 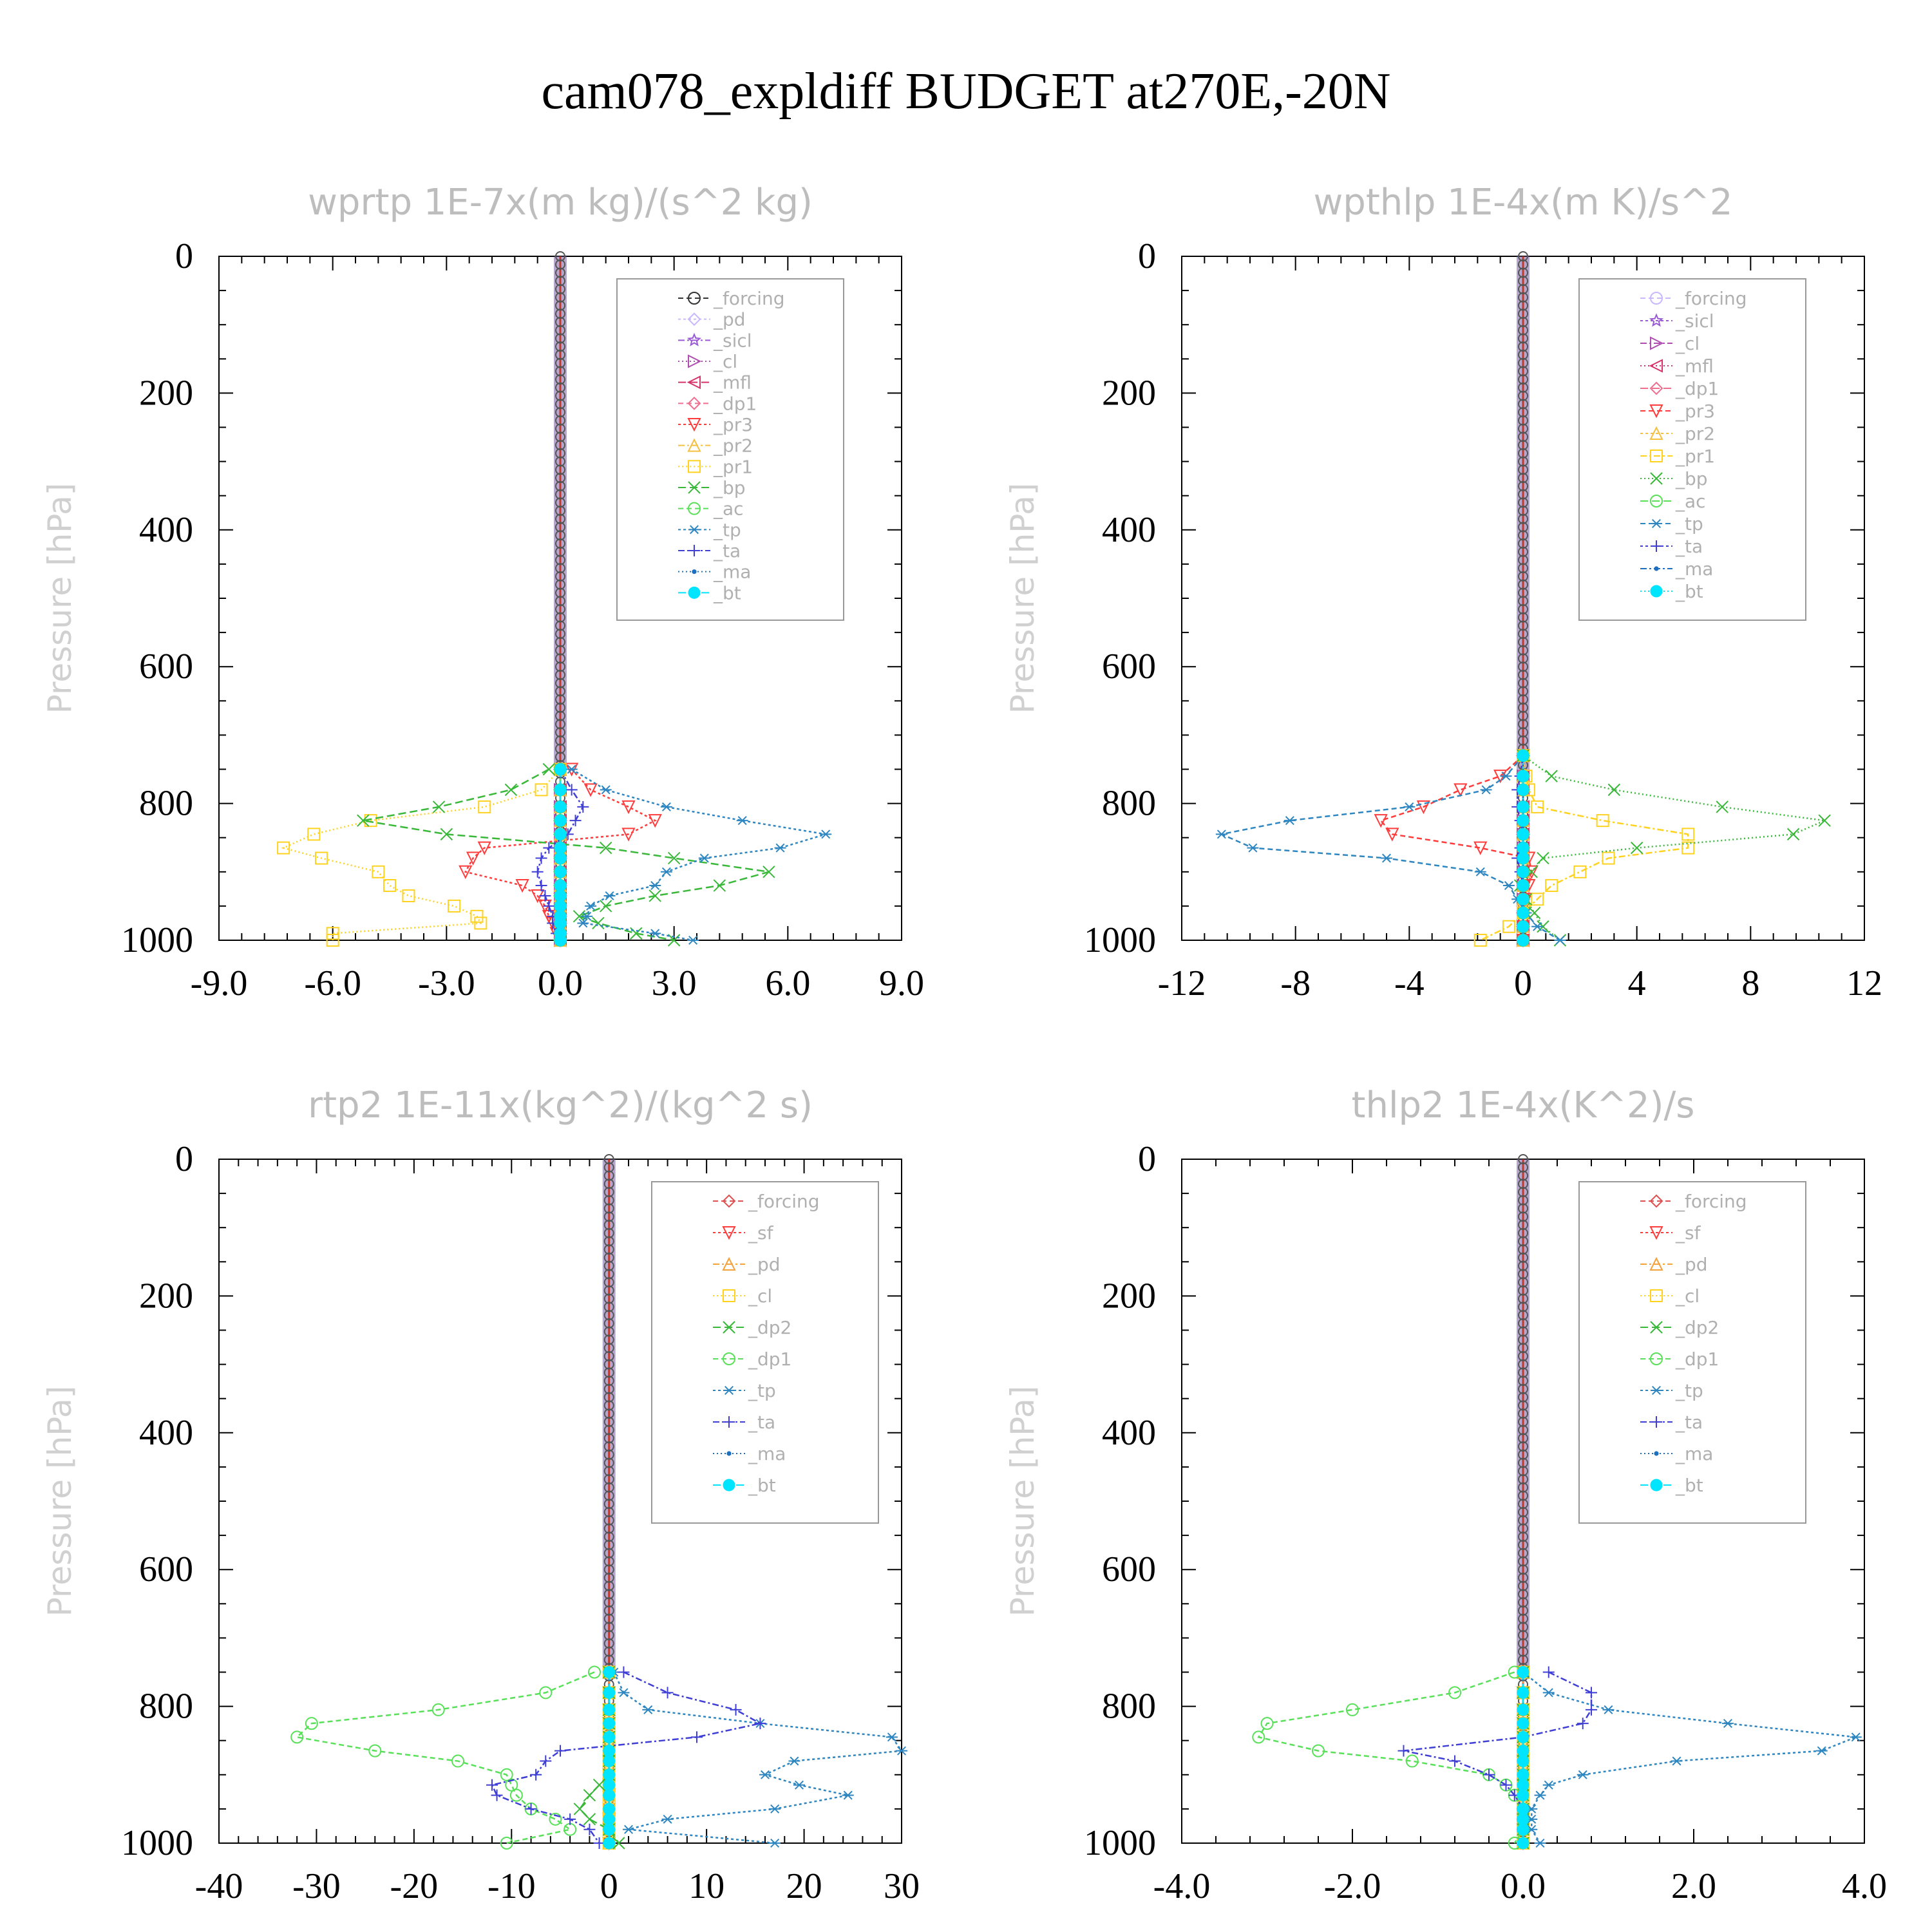 I want to click on panel-title: wpthlp 1E-4x(m K)/s^2, so click(x=1523, y=202).